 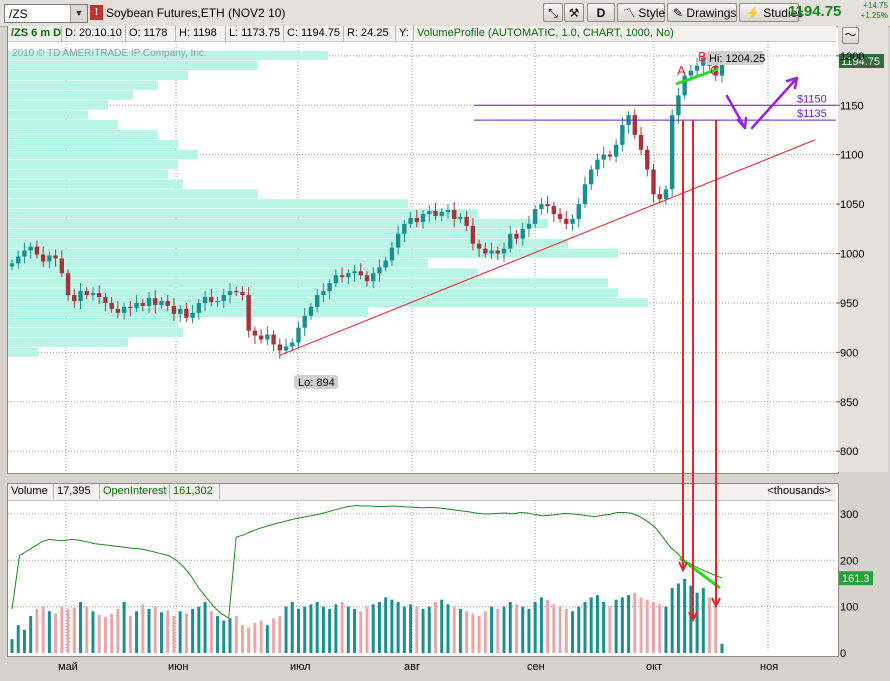 What do you see at coordinates (769, 667) in the screenshot?
I see `month-label: ноя` at bounding box center [769, 667].